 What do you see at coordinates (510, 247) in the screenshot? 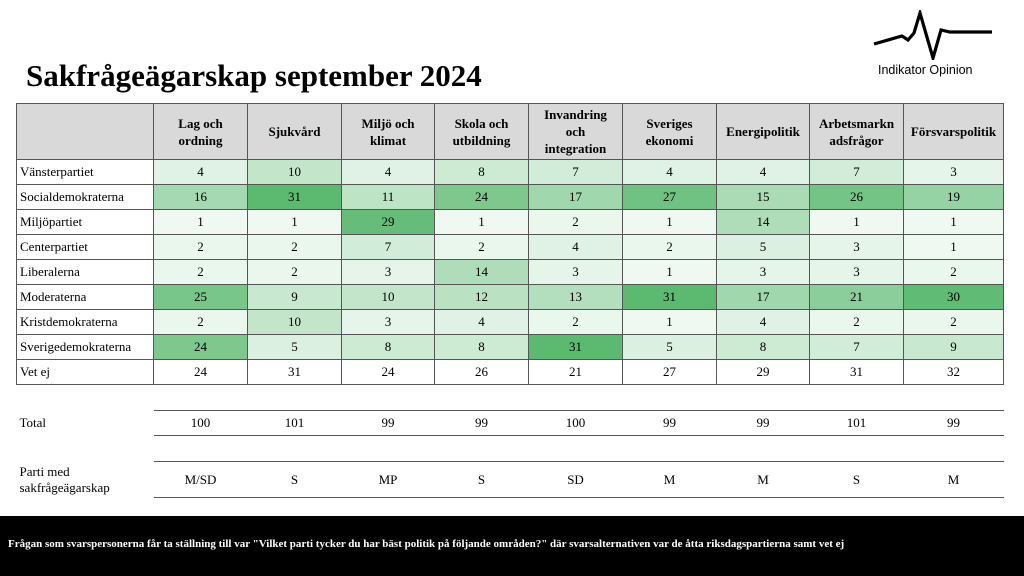
I see `table-row: Centerpartiet 2 2 7 2 4 2 5 3 1` at bounding box center [510, 247].